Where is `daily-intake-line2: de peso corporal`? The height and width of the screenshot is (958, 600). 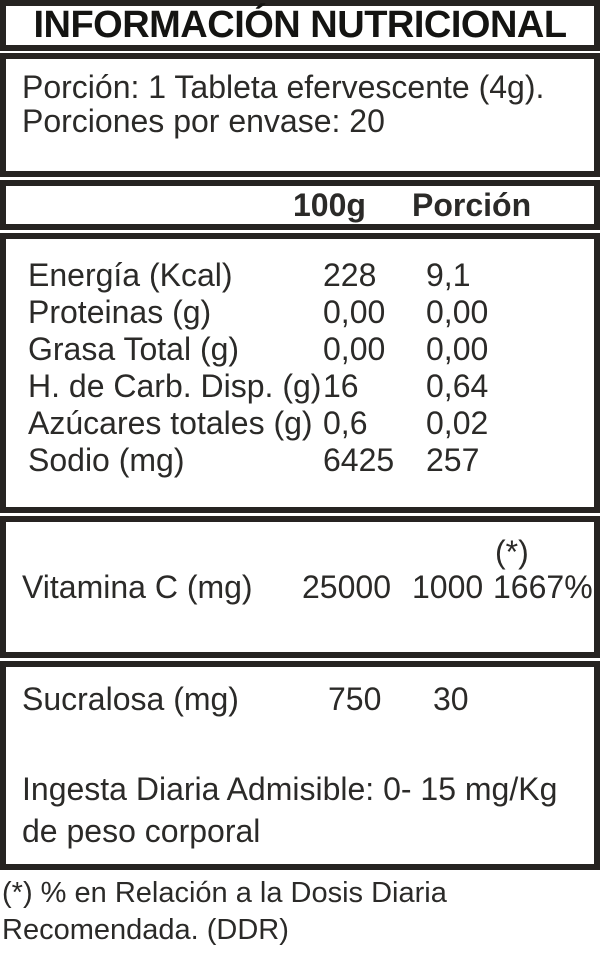 daily-intake-line2: de peso corporal is located at coordinates (141, 831).